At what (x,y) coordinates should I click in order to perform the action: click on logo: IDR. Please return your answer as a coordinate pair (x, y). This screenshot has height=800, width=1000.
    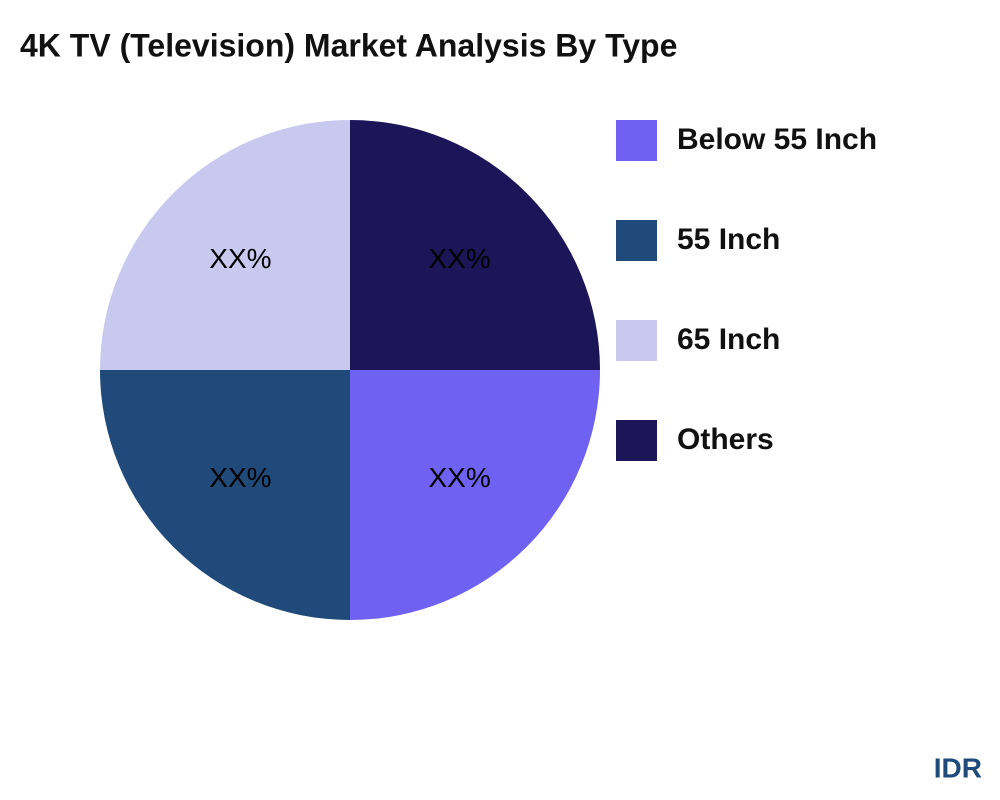
    Looking at the image, I should click on (958, 767).